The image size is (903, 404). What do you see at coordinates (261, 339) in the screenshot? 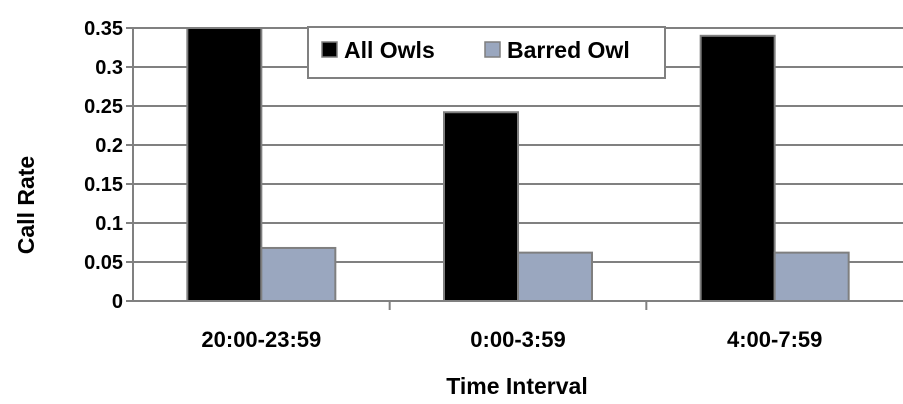
I see `x-tick-label: 20:00-23:59` at bounding box center [261, 339].